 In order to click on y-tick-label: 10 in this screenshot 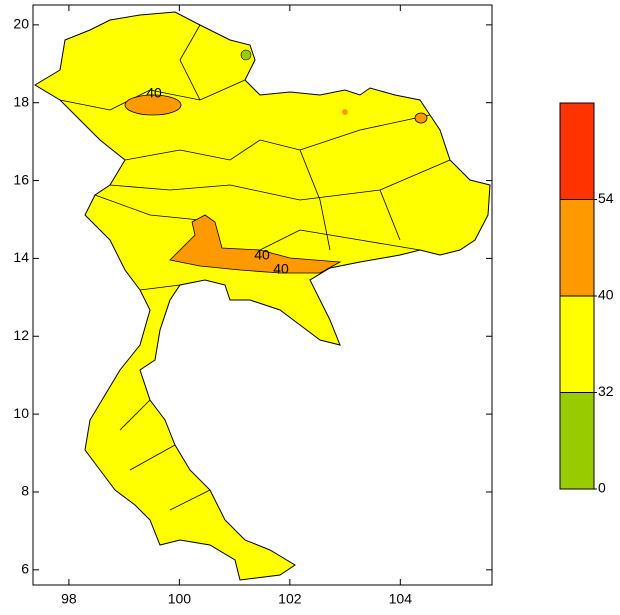, I will do `click(21, 413)`.